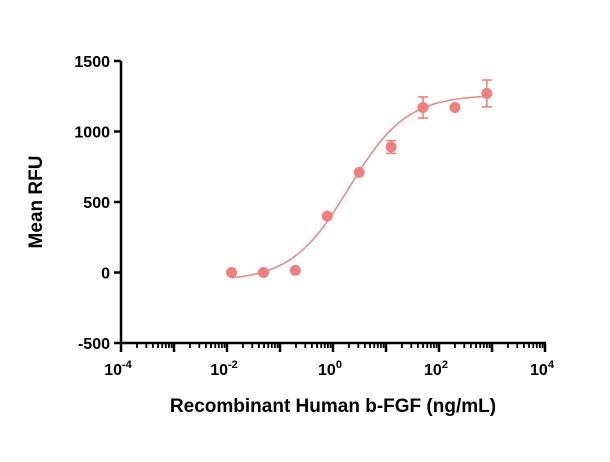 The width and height of the screenshot is (610, 462). I want to click on x-tick-label: 10², so click(436, 369).